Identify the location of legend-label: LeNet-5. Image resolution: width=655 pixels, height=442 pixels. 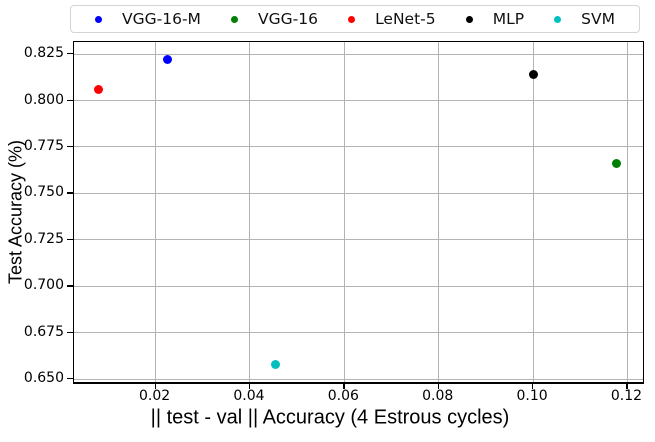
(405, 19).